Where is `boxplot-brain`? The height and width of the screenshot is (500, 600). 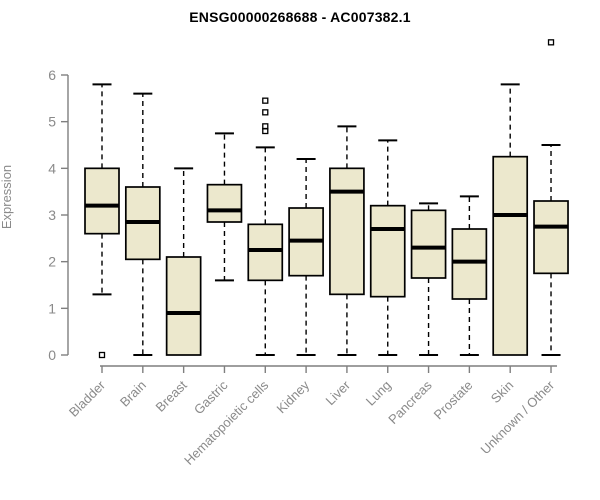 boxplot-brain is located at coordinates (142, 224).